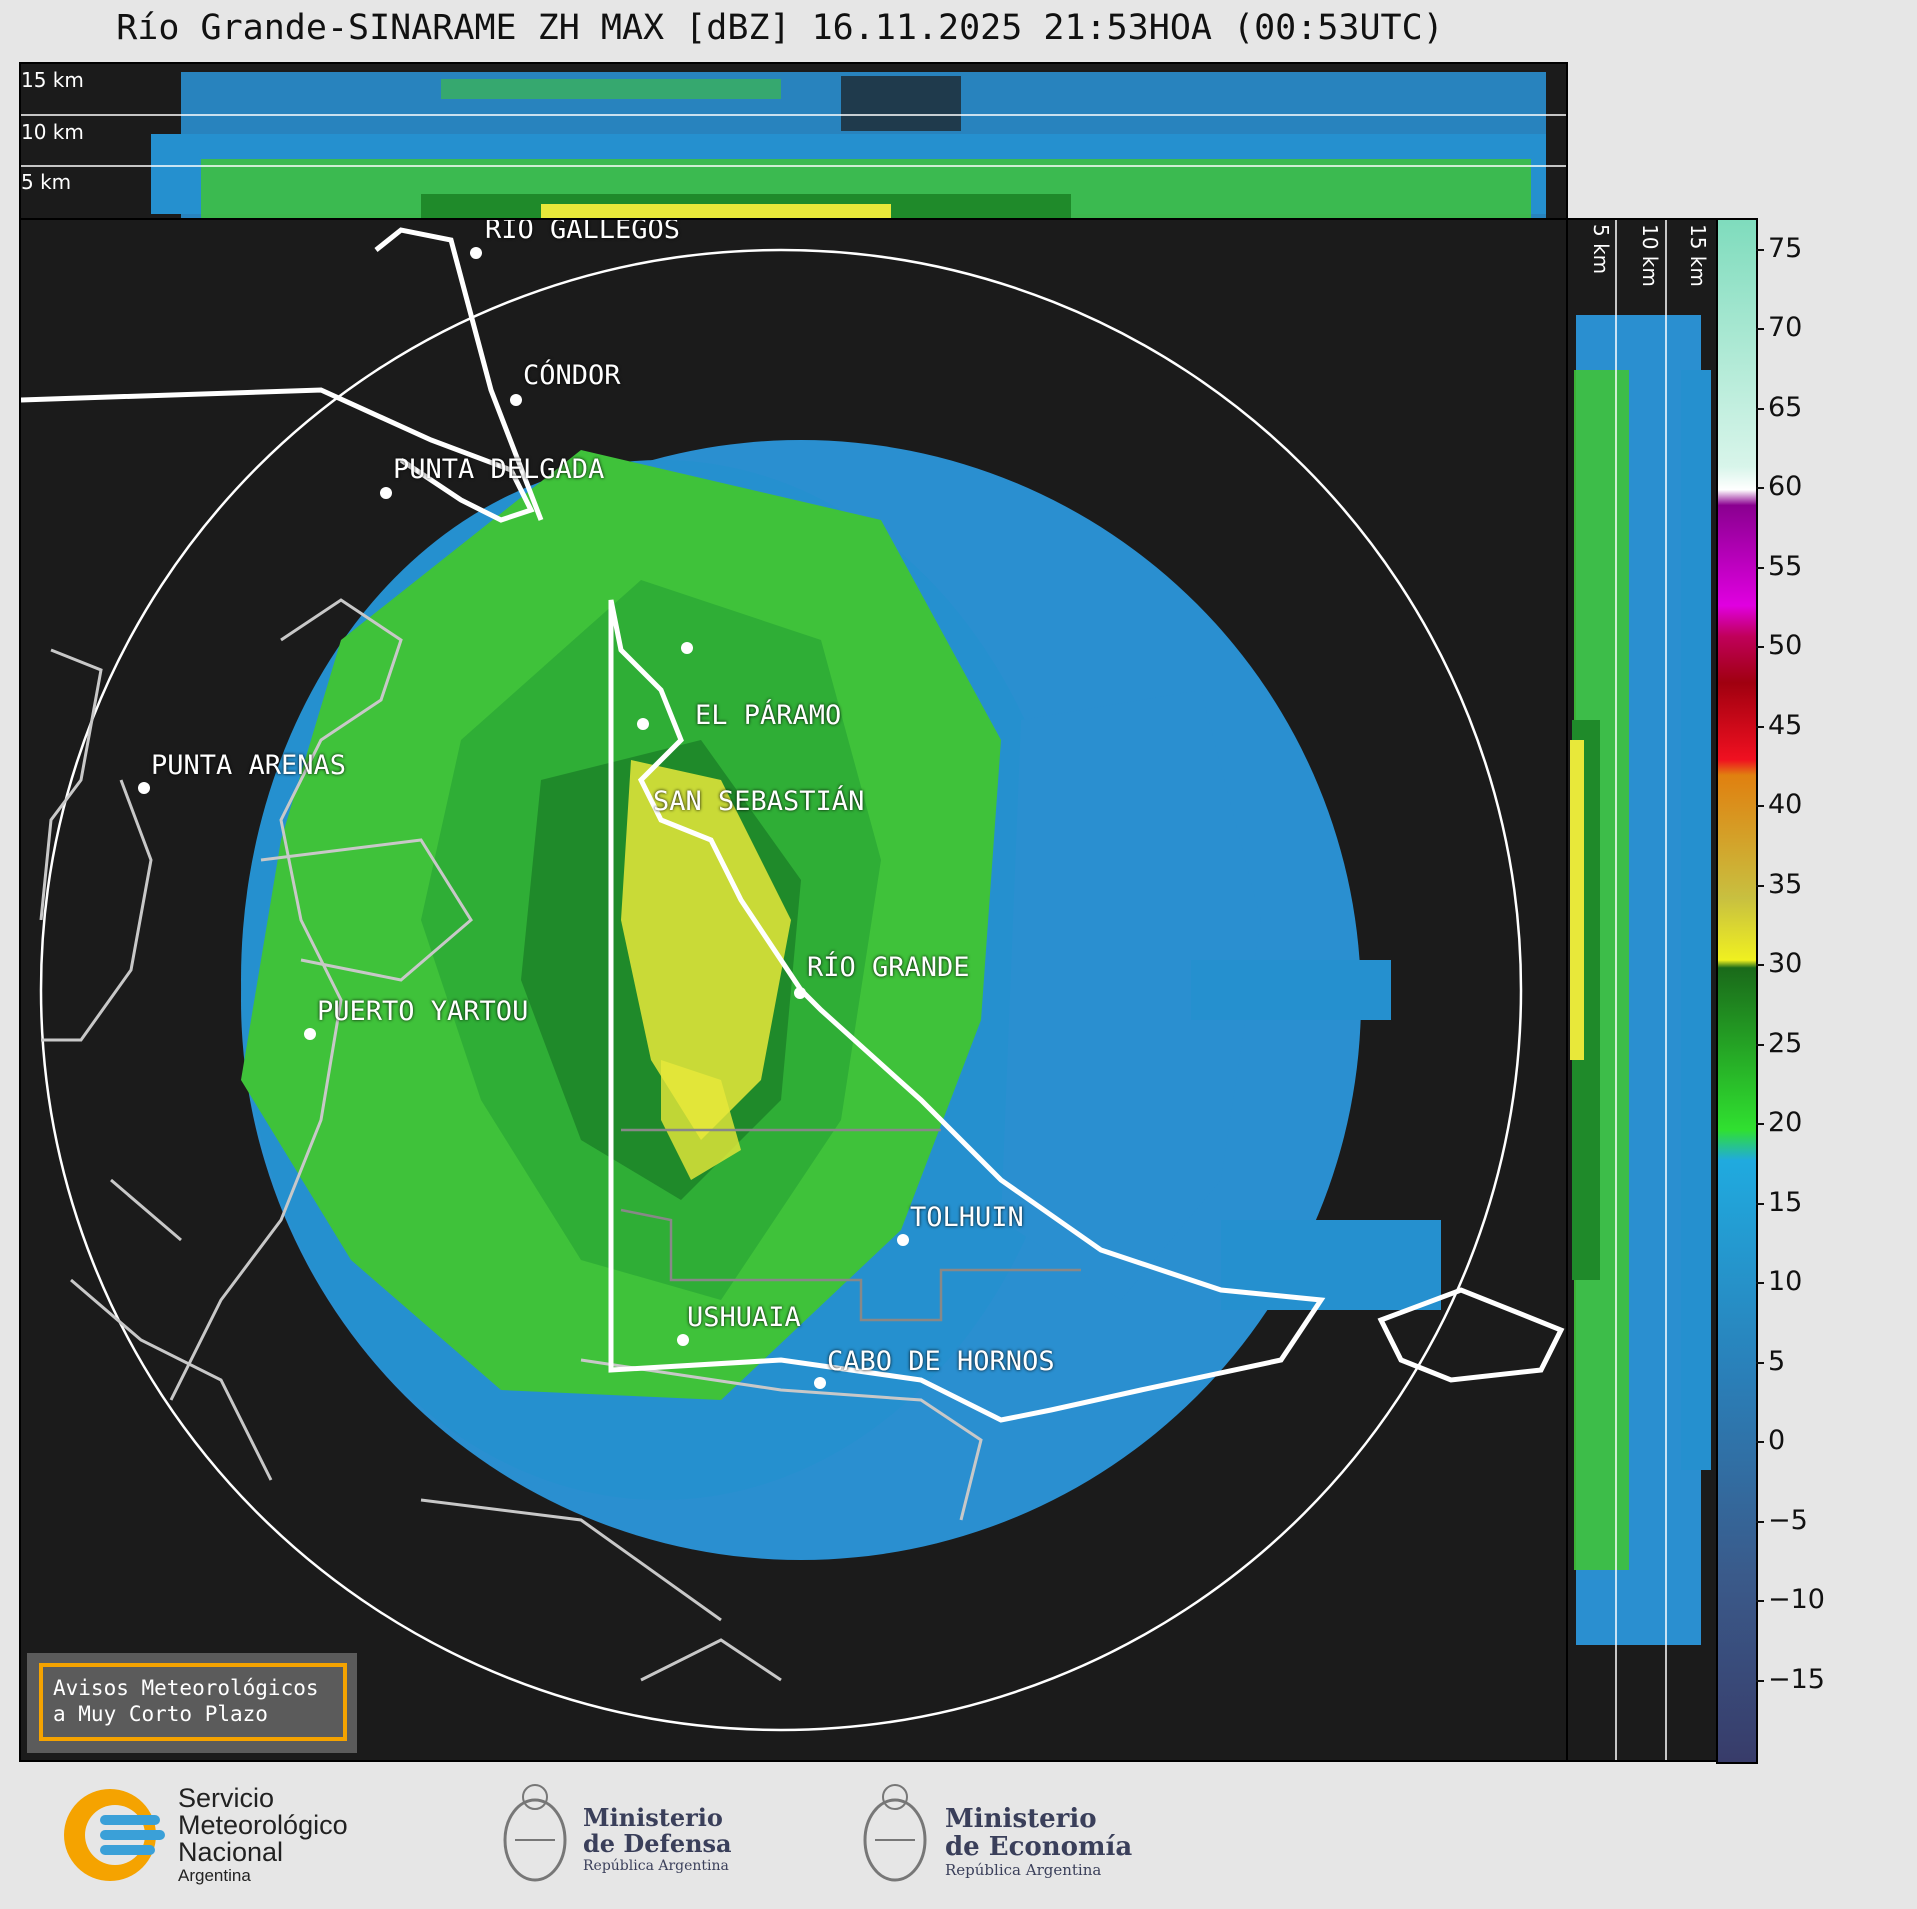 This screenshot has width=1917, height=1909. I want to click on top-label-5km: 5 km, so click(46, 182).